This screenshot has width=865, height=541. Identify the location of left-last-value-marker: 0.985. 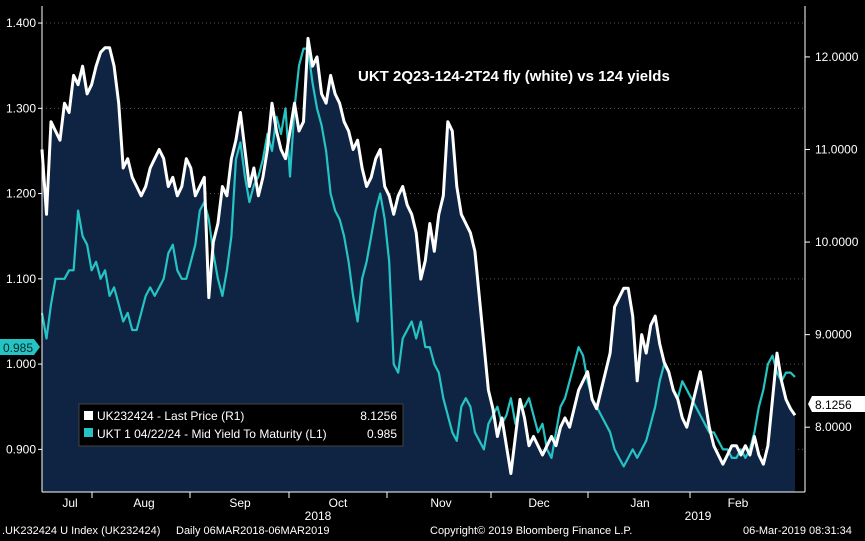
(20, 347).